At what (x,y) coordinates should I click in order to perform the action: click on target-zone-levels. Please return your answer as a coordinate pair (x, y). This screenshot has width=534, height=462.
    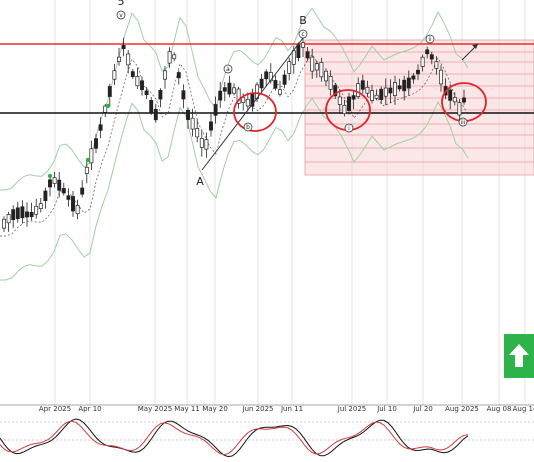
    Looking at the image, I should click on (419, 107).